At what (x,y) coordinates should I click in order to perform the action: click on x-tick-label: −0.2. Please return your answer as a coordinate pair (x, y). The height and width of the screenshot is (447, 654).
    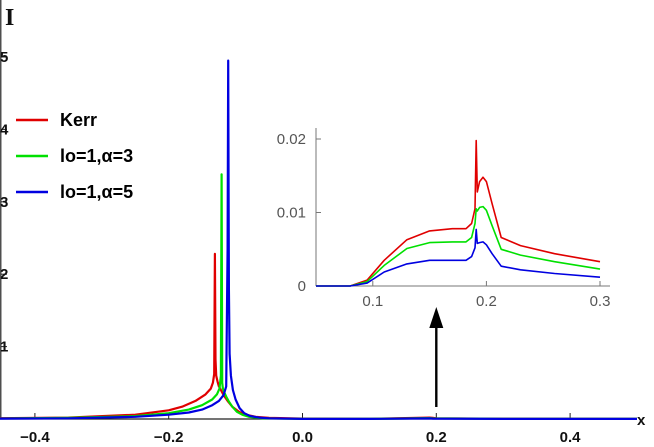
    Looking at the image, I should click on (169, 437).